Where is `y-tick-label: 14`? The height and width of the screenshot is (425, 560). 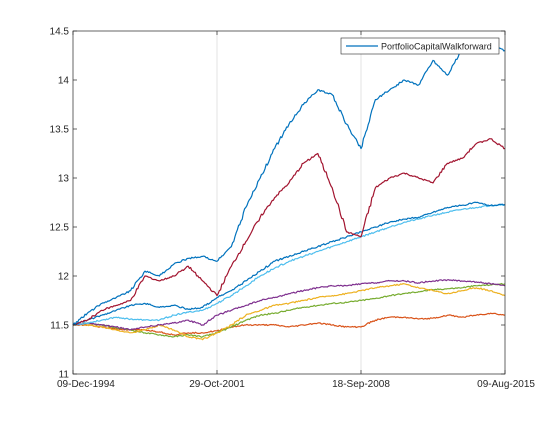
y-tick-label: 14 is located at coordinates (64, 81).